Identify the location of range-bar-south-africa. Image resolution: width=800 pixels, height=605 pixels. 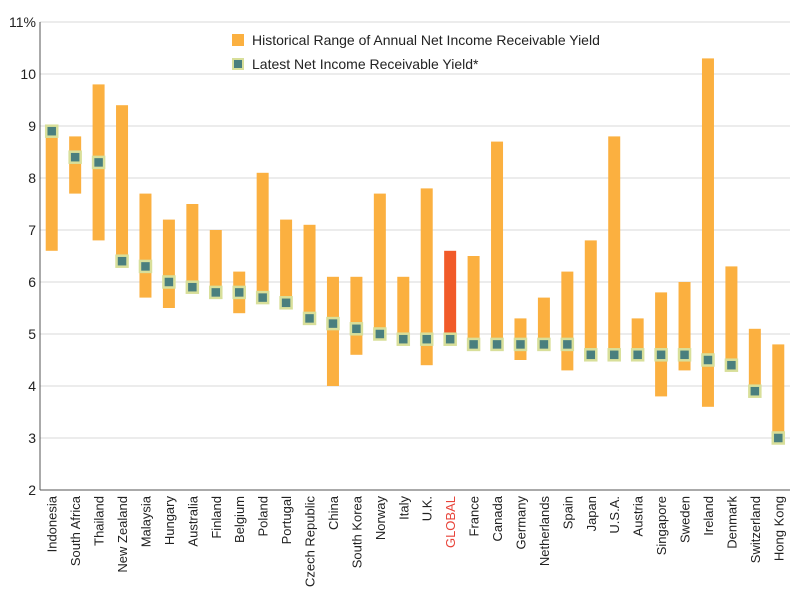
(75, 165).